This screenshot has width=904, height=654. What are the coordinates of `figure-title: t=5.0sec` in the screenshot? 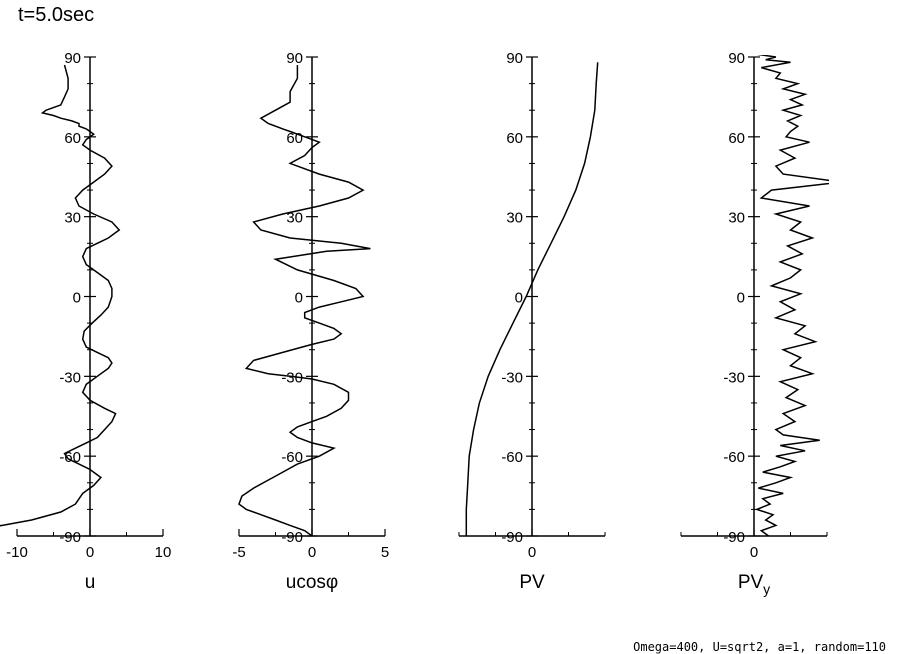 It's located at (56, 15).